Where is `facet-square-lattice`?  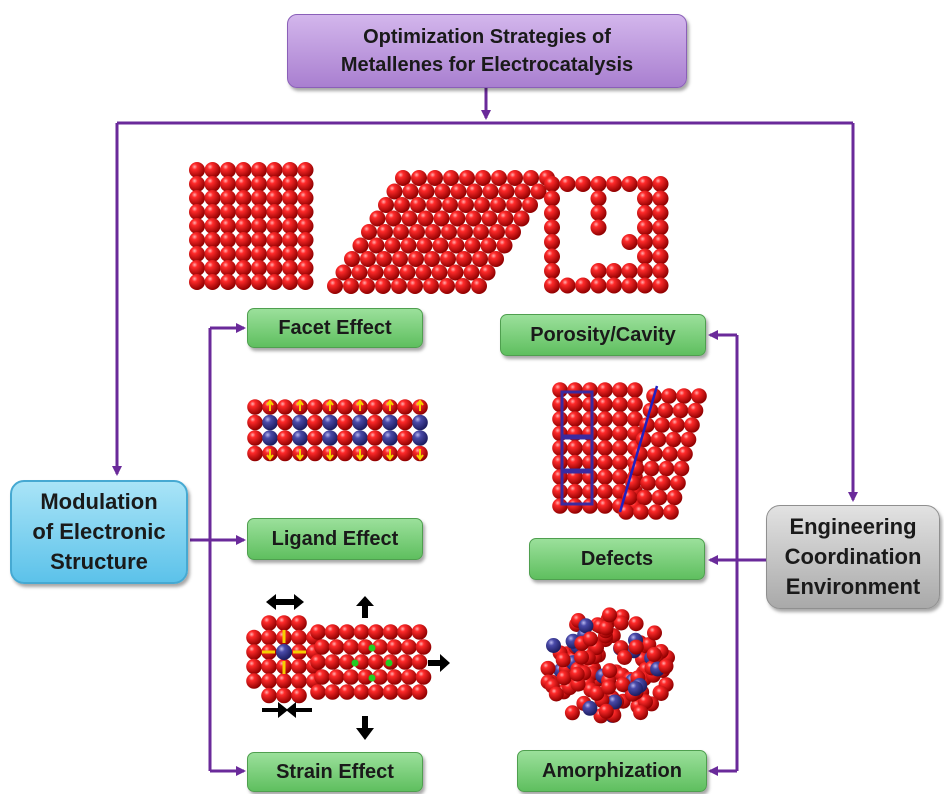 facet-square-lattice is located at coordinates (251, 226).